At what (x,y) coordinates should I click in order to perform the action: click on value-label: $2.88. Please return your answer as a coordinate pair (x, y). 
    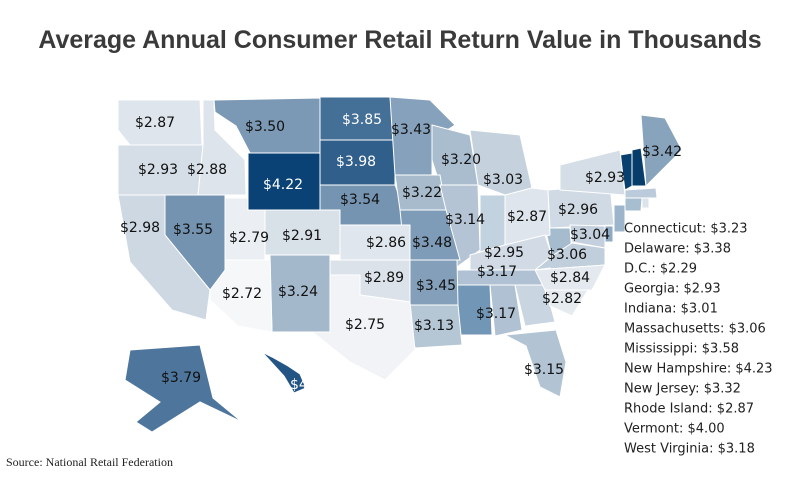
    Looking at the image, I should click on (207, 170).